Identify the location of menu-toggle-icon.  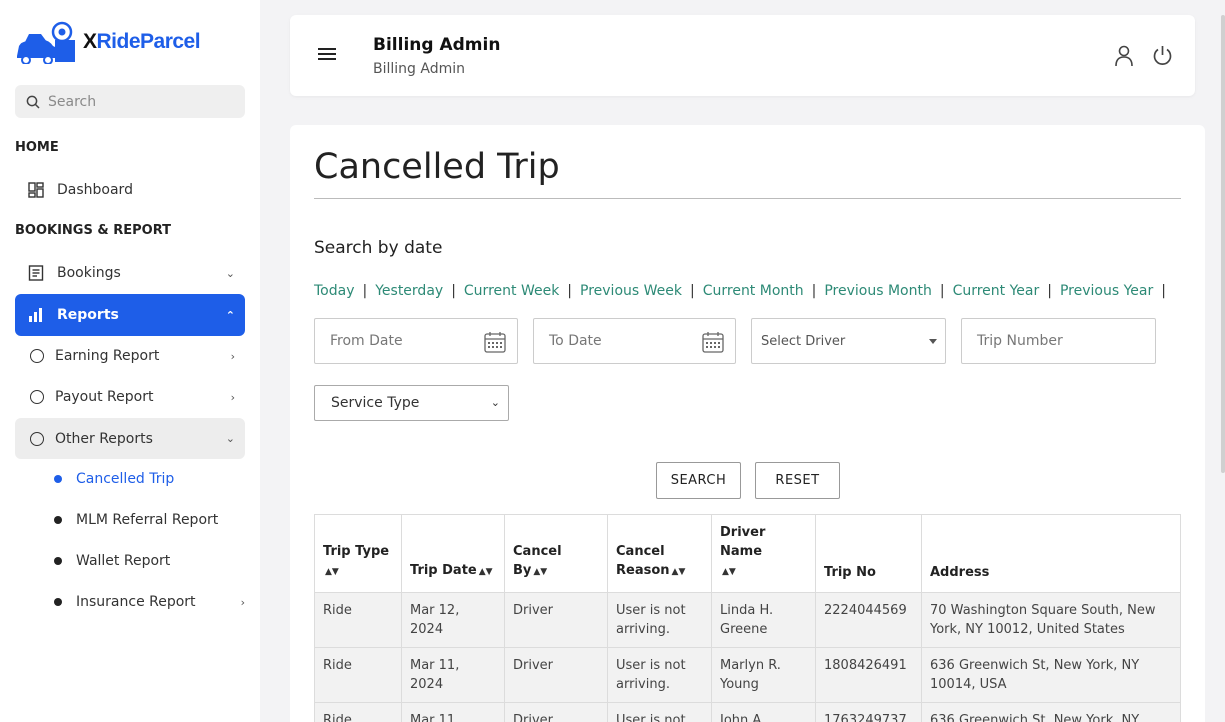
(327, 55).